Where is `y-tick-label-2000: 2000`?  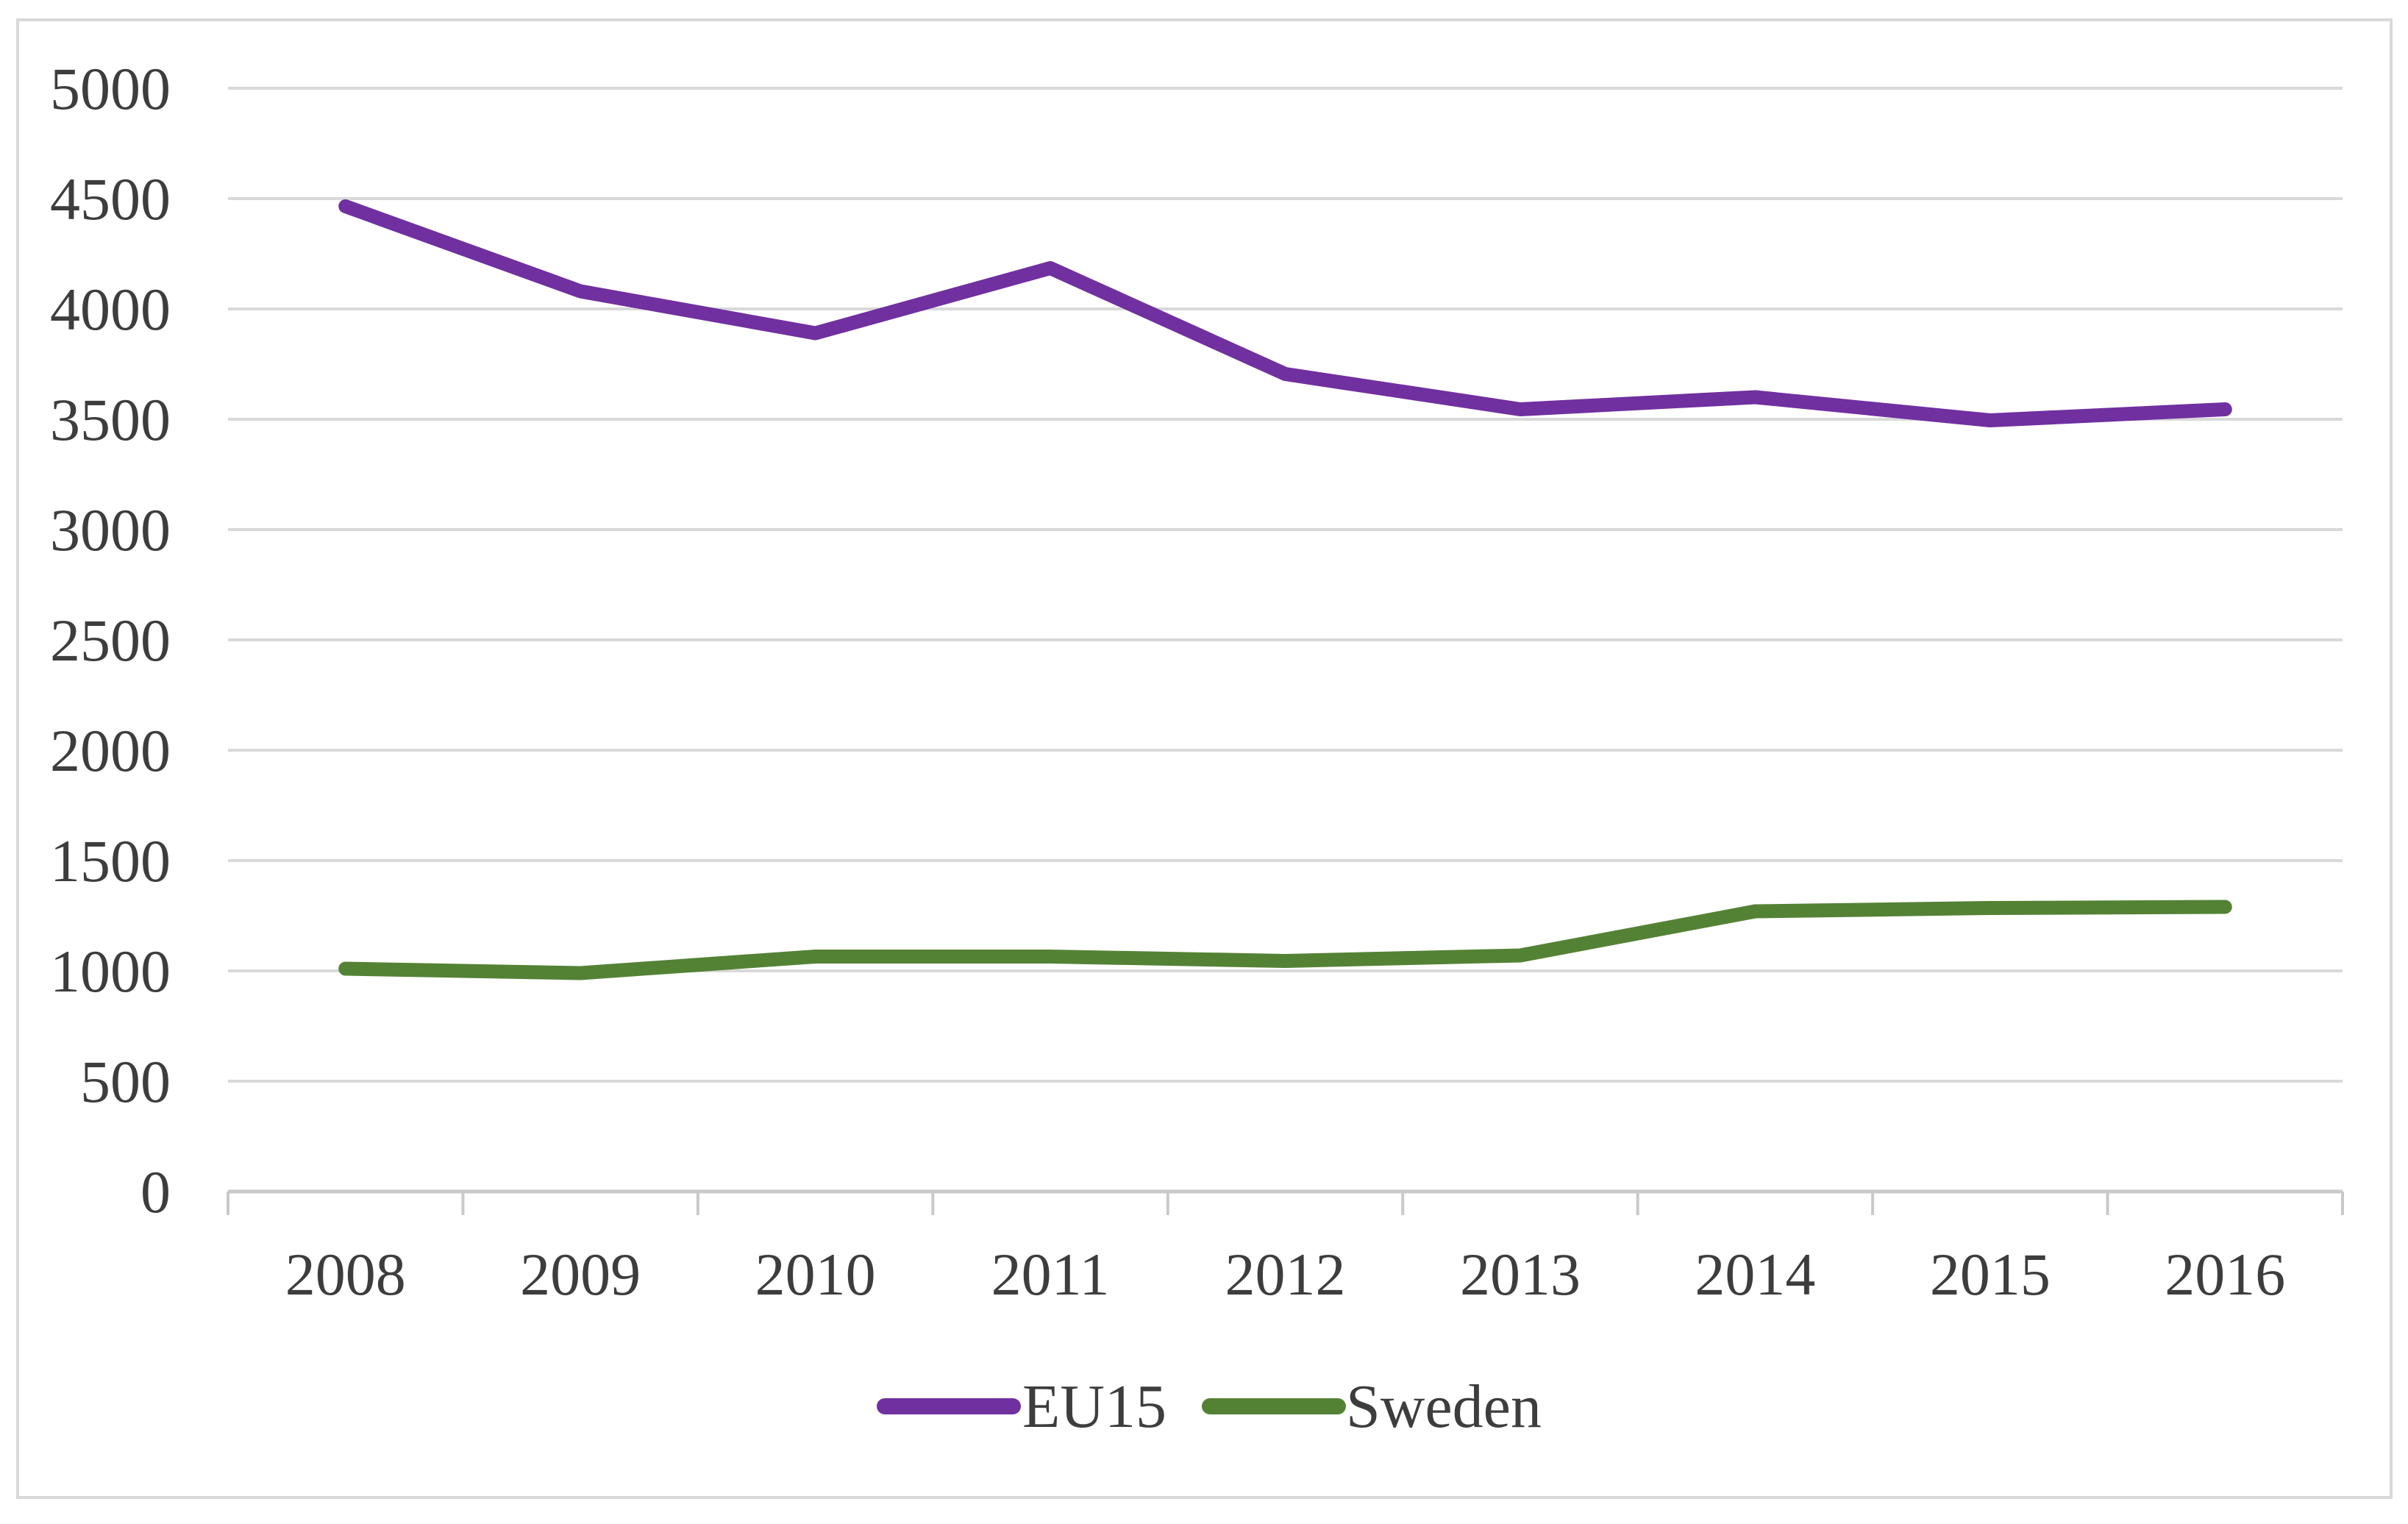
y-tick-label-2000: 2000 is located at coordinates (110, 750).